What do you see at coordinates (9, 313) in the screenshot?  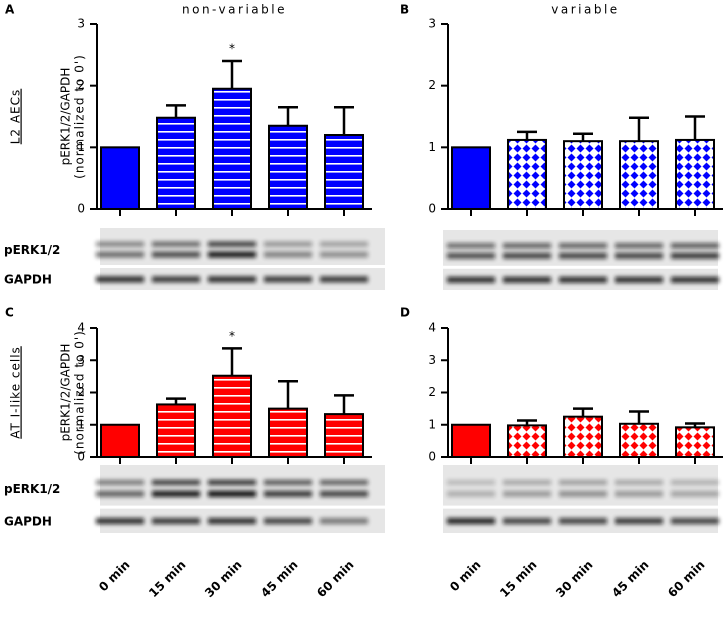 I see `panel-label: C` at bounding box center [9, 313].